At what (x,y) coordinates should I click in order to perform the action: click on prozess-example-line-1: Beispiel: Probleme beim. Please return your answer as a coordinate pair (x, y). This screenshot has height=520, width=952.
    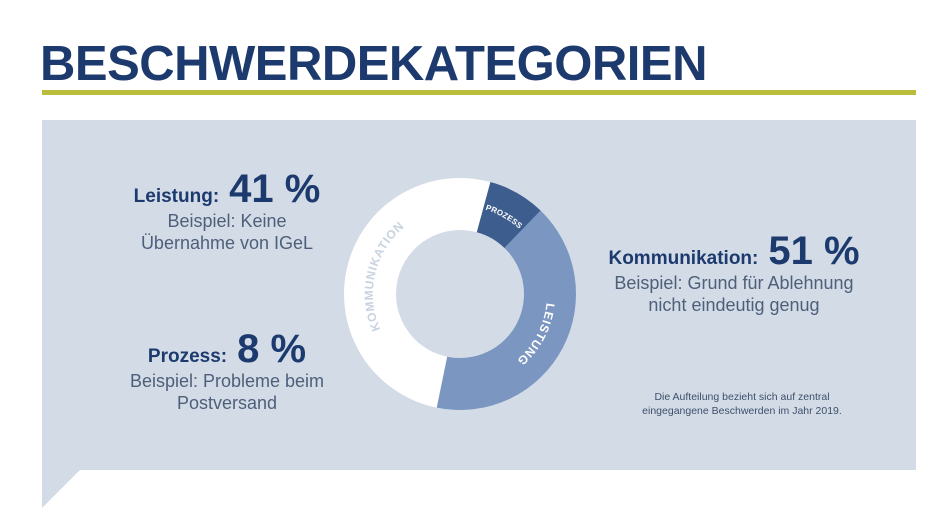
    Looking at the image, I should click on (227, 381).